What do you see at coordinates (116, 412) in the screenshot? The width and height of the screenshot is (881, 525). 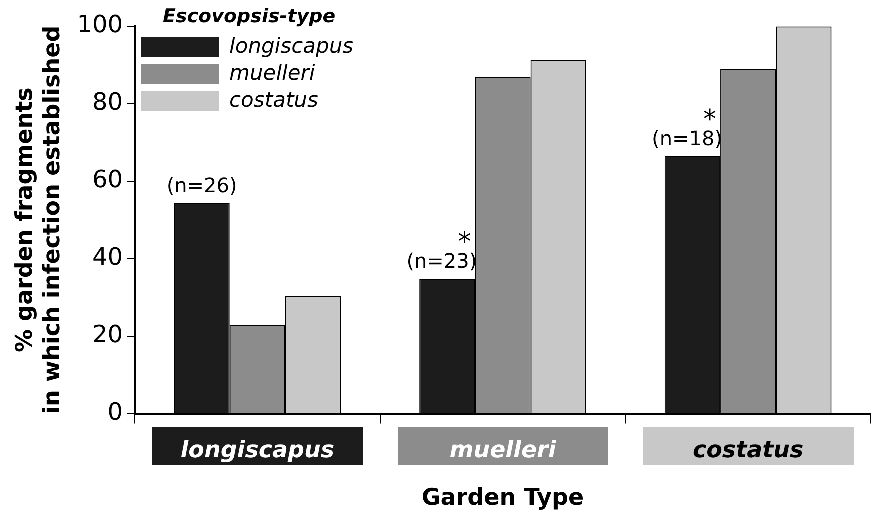 I see `y-tick-label: 0` at bounding box center [116, 412].